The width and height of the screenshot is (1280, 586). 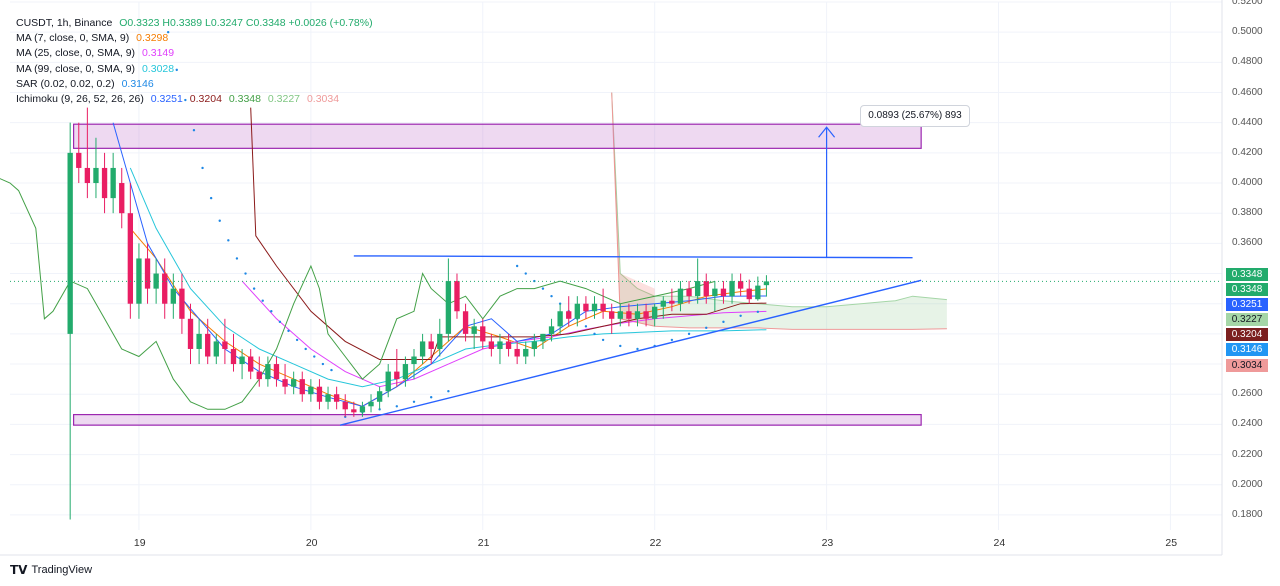 I want to click on x-tick-label: 21, so click(x=483, y=543).